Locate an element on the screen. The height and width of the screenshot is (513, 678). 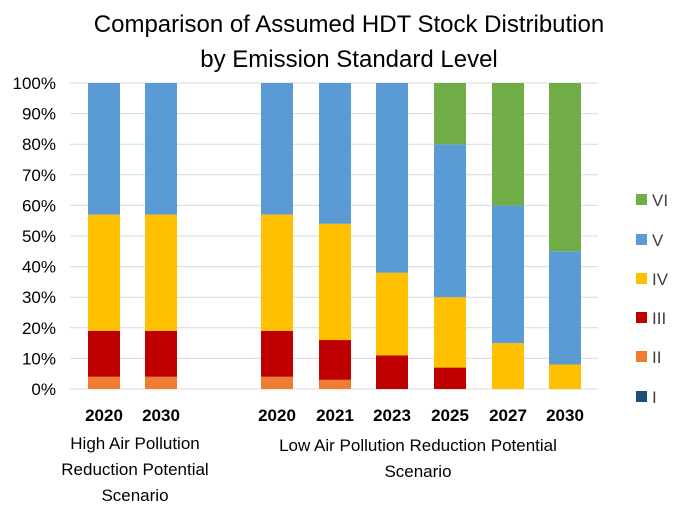
y-tick-label: 50% is located at coordinates (39, 236).